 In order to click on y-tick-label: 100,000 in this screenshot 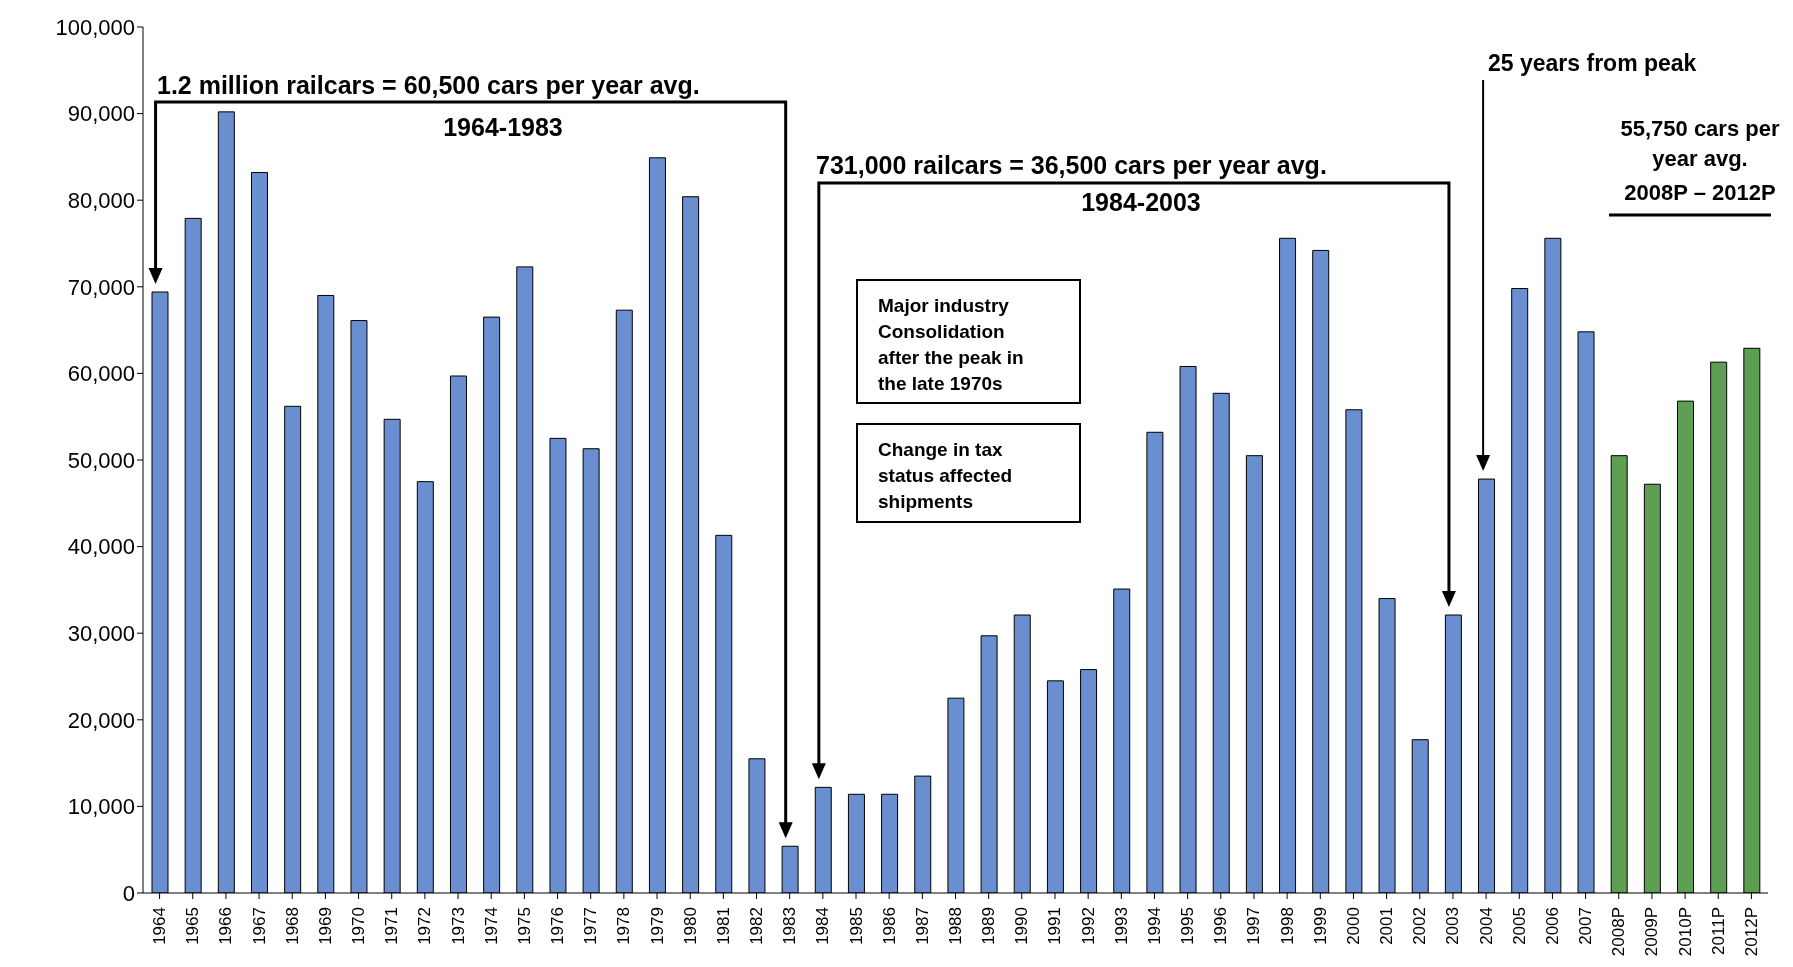, I will do `click(95, 27)`.